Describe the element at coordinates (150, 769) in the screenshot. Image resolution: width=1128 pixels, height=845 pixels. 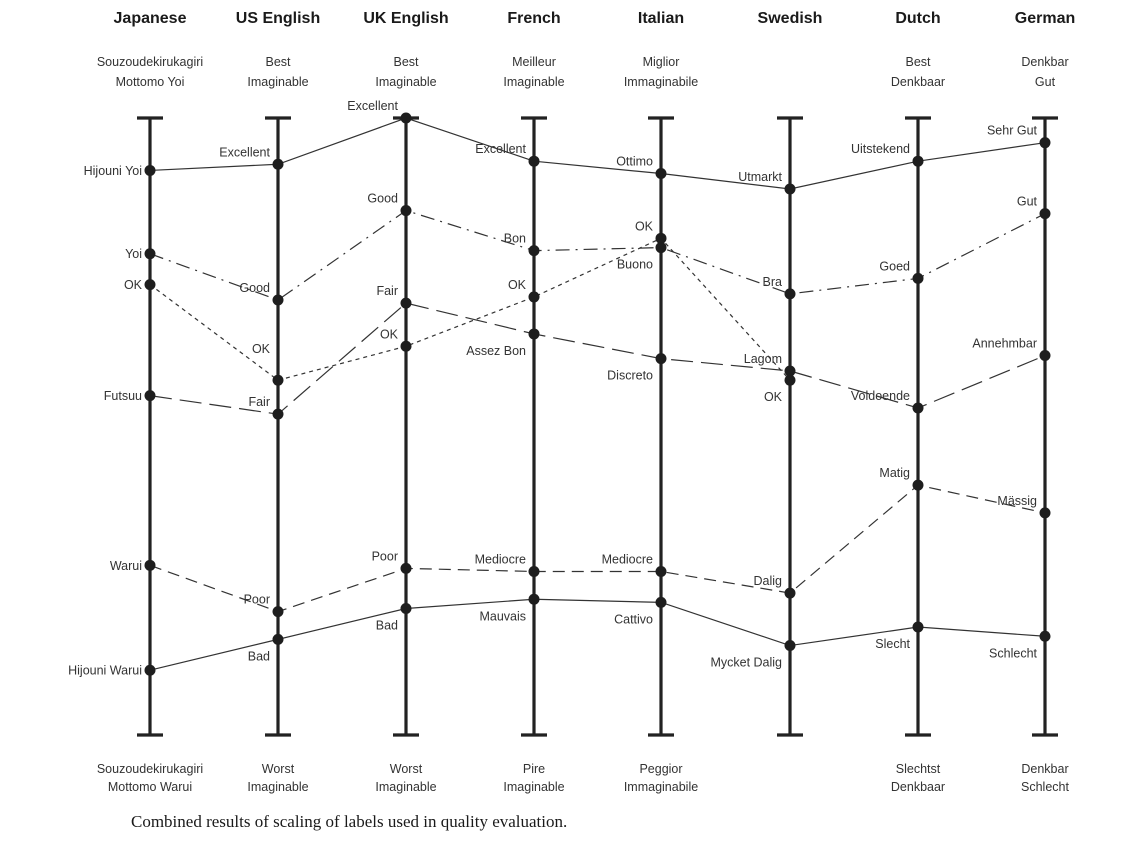
I see `bottom-end-label-japanese: Souzoudekirukagiri` at that location.